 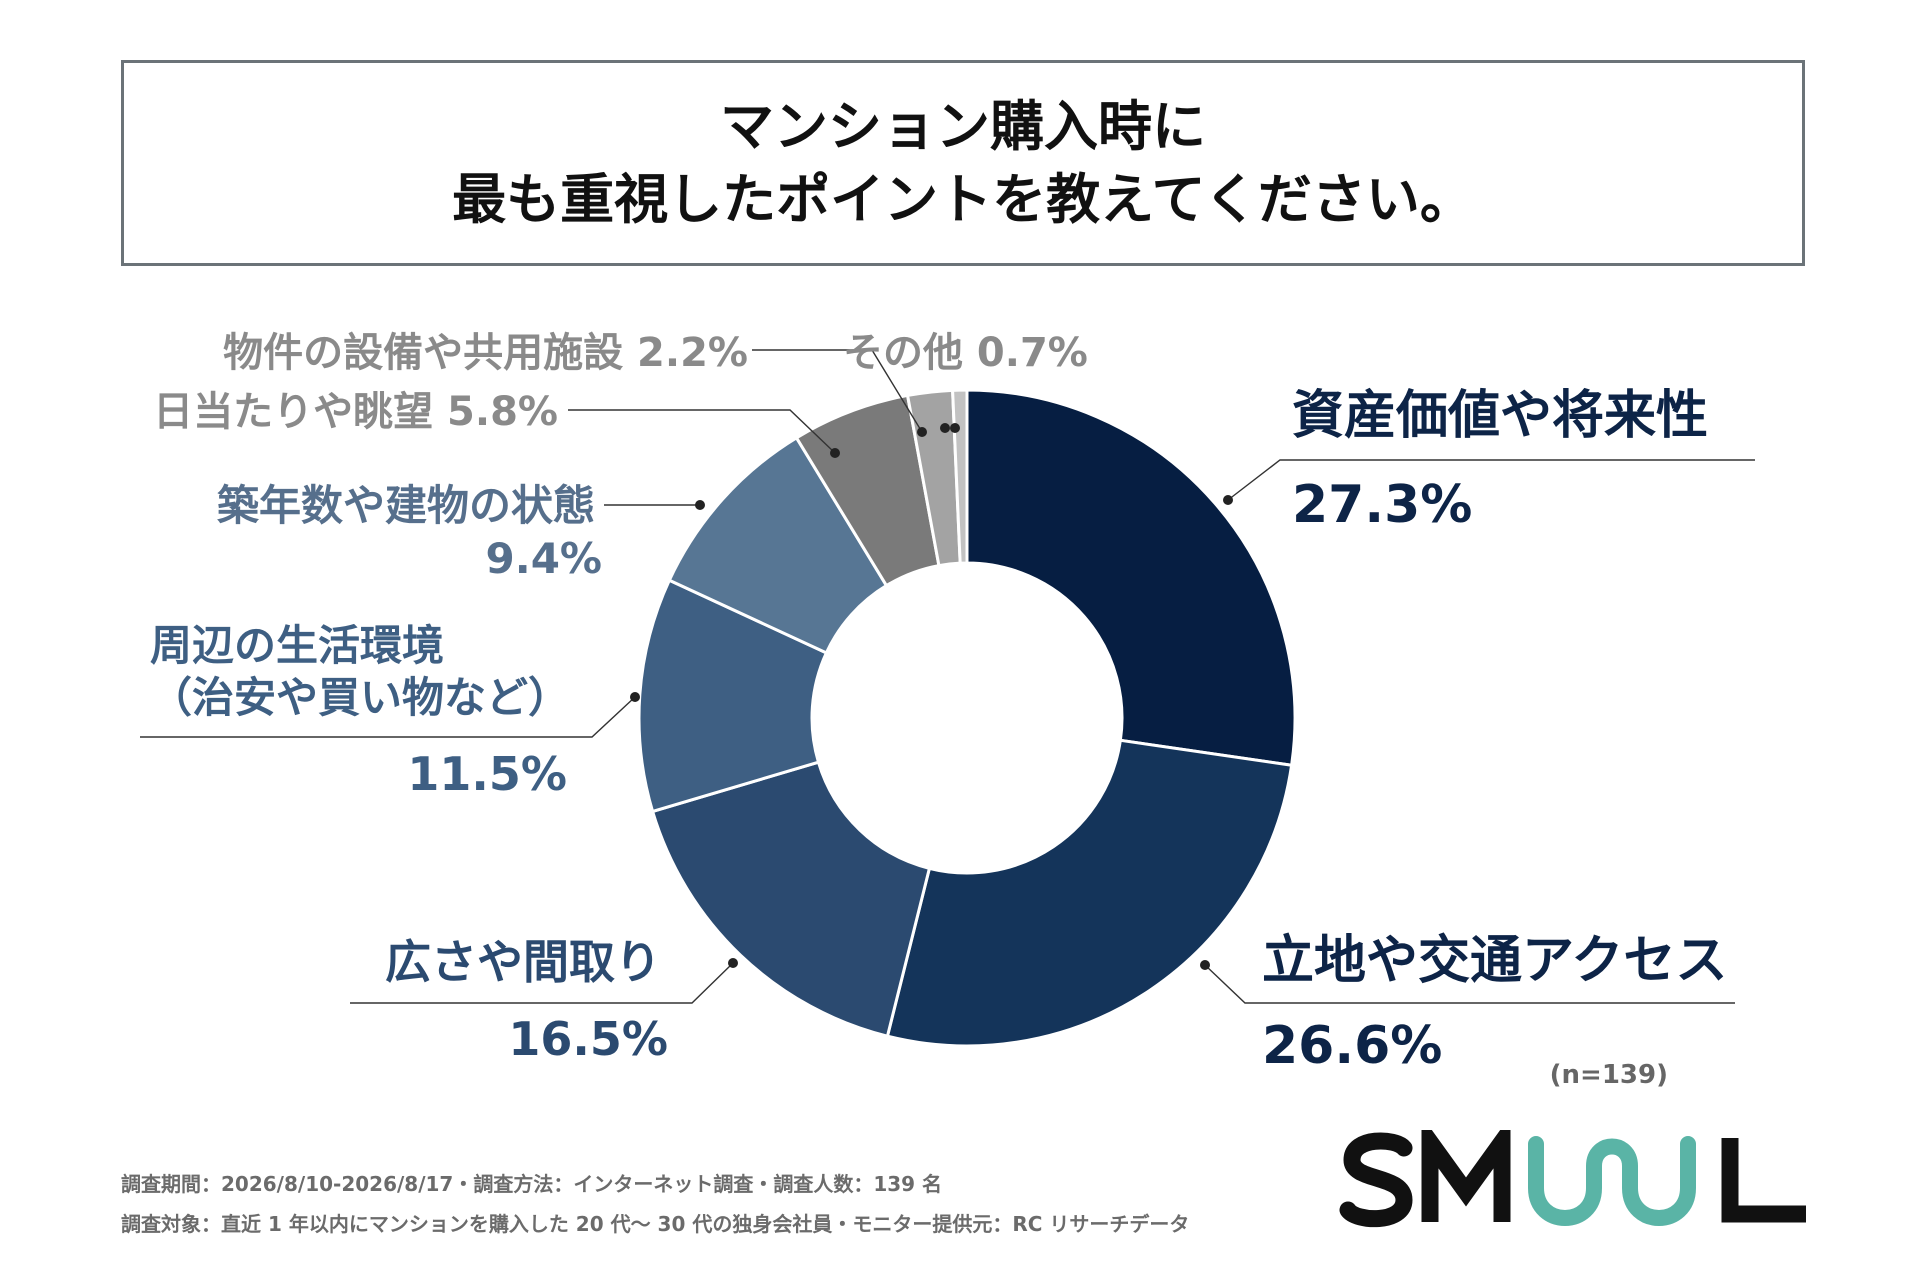 I want to click on logo-wave-mark, so click(x=1612, y=1181).